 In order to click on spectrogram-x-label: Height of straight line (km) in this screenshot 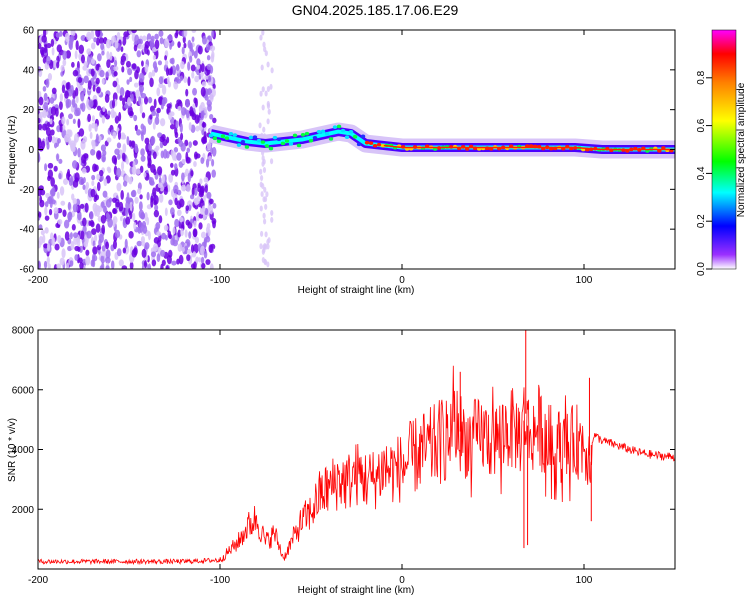, I will do `click(356, 290)`.